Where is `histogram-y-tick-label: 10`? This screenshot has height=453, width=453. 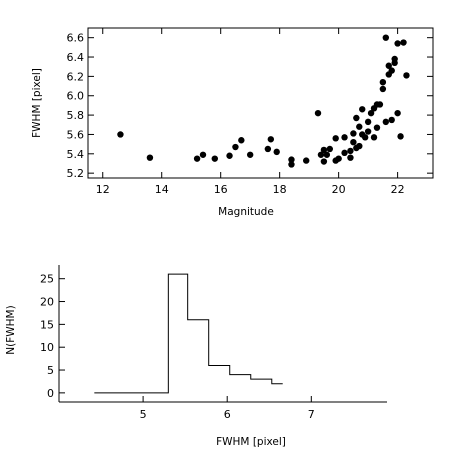 histogram-y-tick-label: 10 is located at coordinates (47, 347).